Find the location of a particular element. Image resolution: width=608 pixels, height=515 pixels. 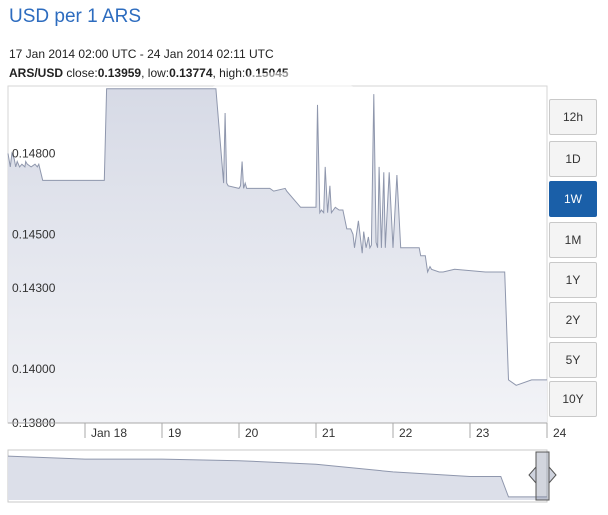

x-tick-label: 24 is located at coordinates (560, 433).